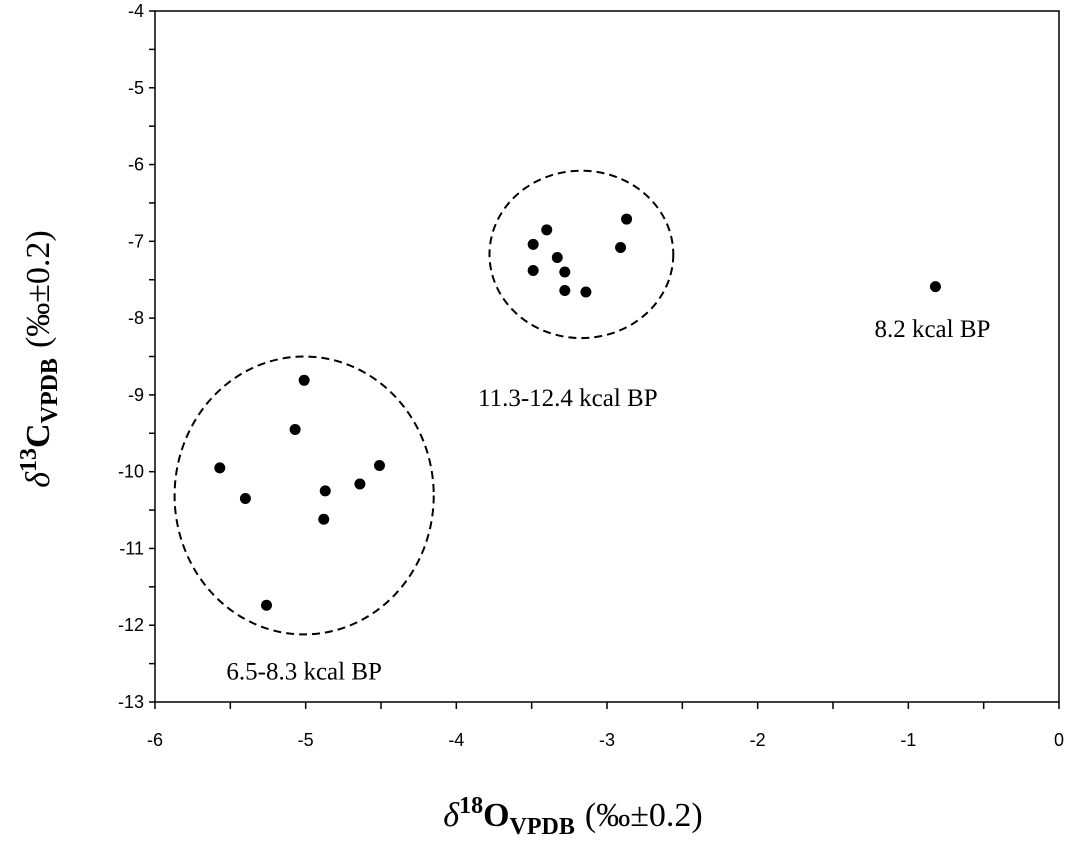 The image size is (1065, 844). What do you see at coordinates (607, 740) in the screenshot?
I see `x-tick-label: -3` at bounding box center [607, 740].